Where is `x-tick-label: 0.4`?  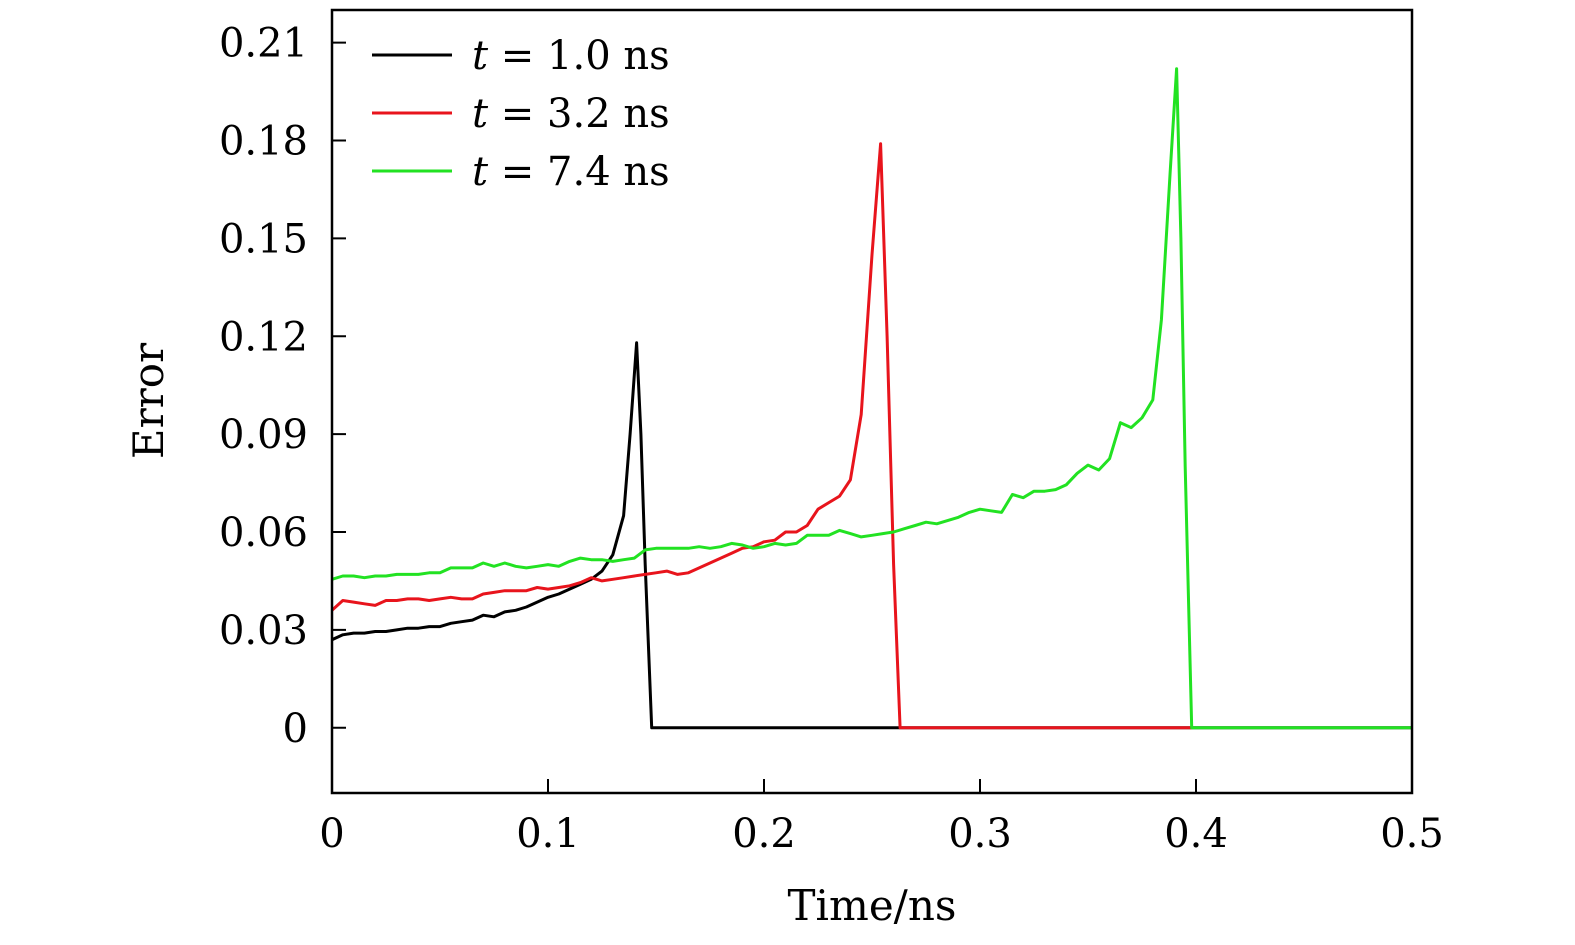 x-tick-label: 0.4 is located at coordinates (1196, 834).